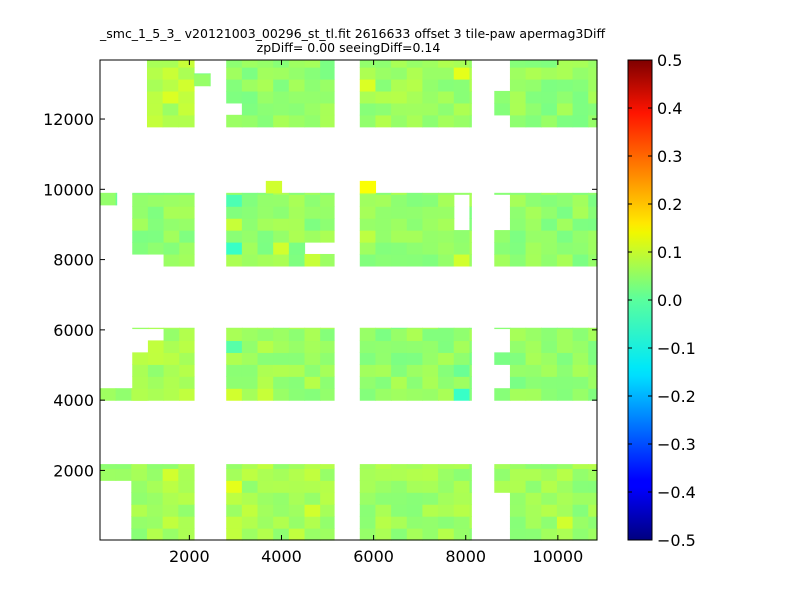 The image size is (800, 600). Describe the element at coordinates (73, 330) in the screenshot. I see `y-tick-label: 6000` at that location.